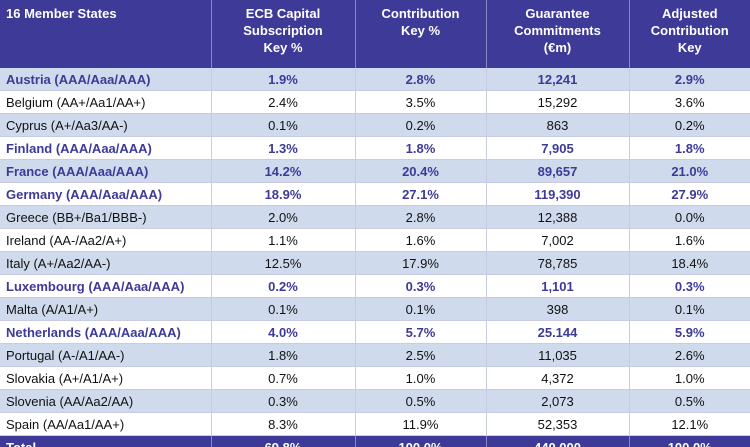 This screenshot has height=447, width=750. I want to click on contribution-key: 27.1%, so click(421, 194).